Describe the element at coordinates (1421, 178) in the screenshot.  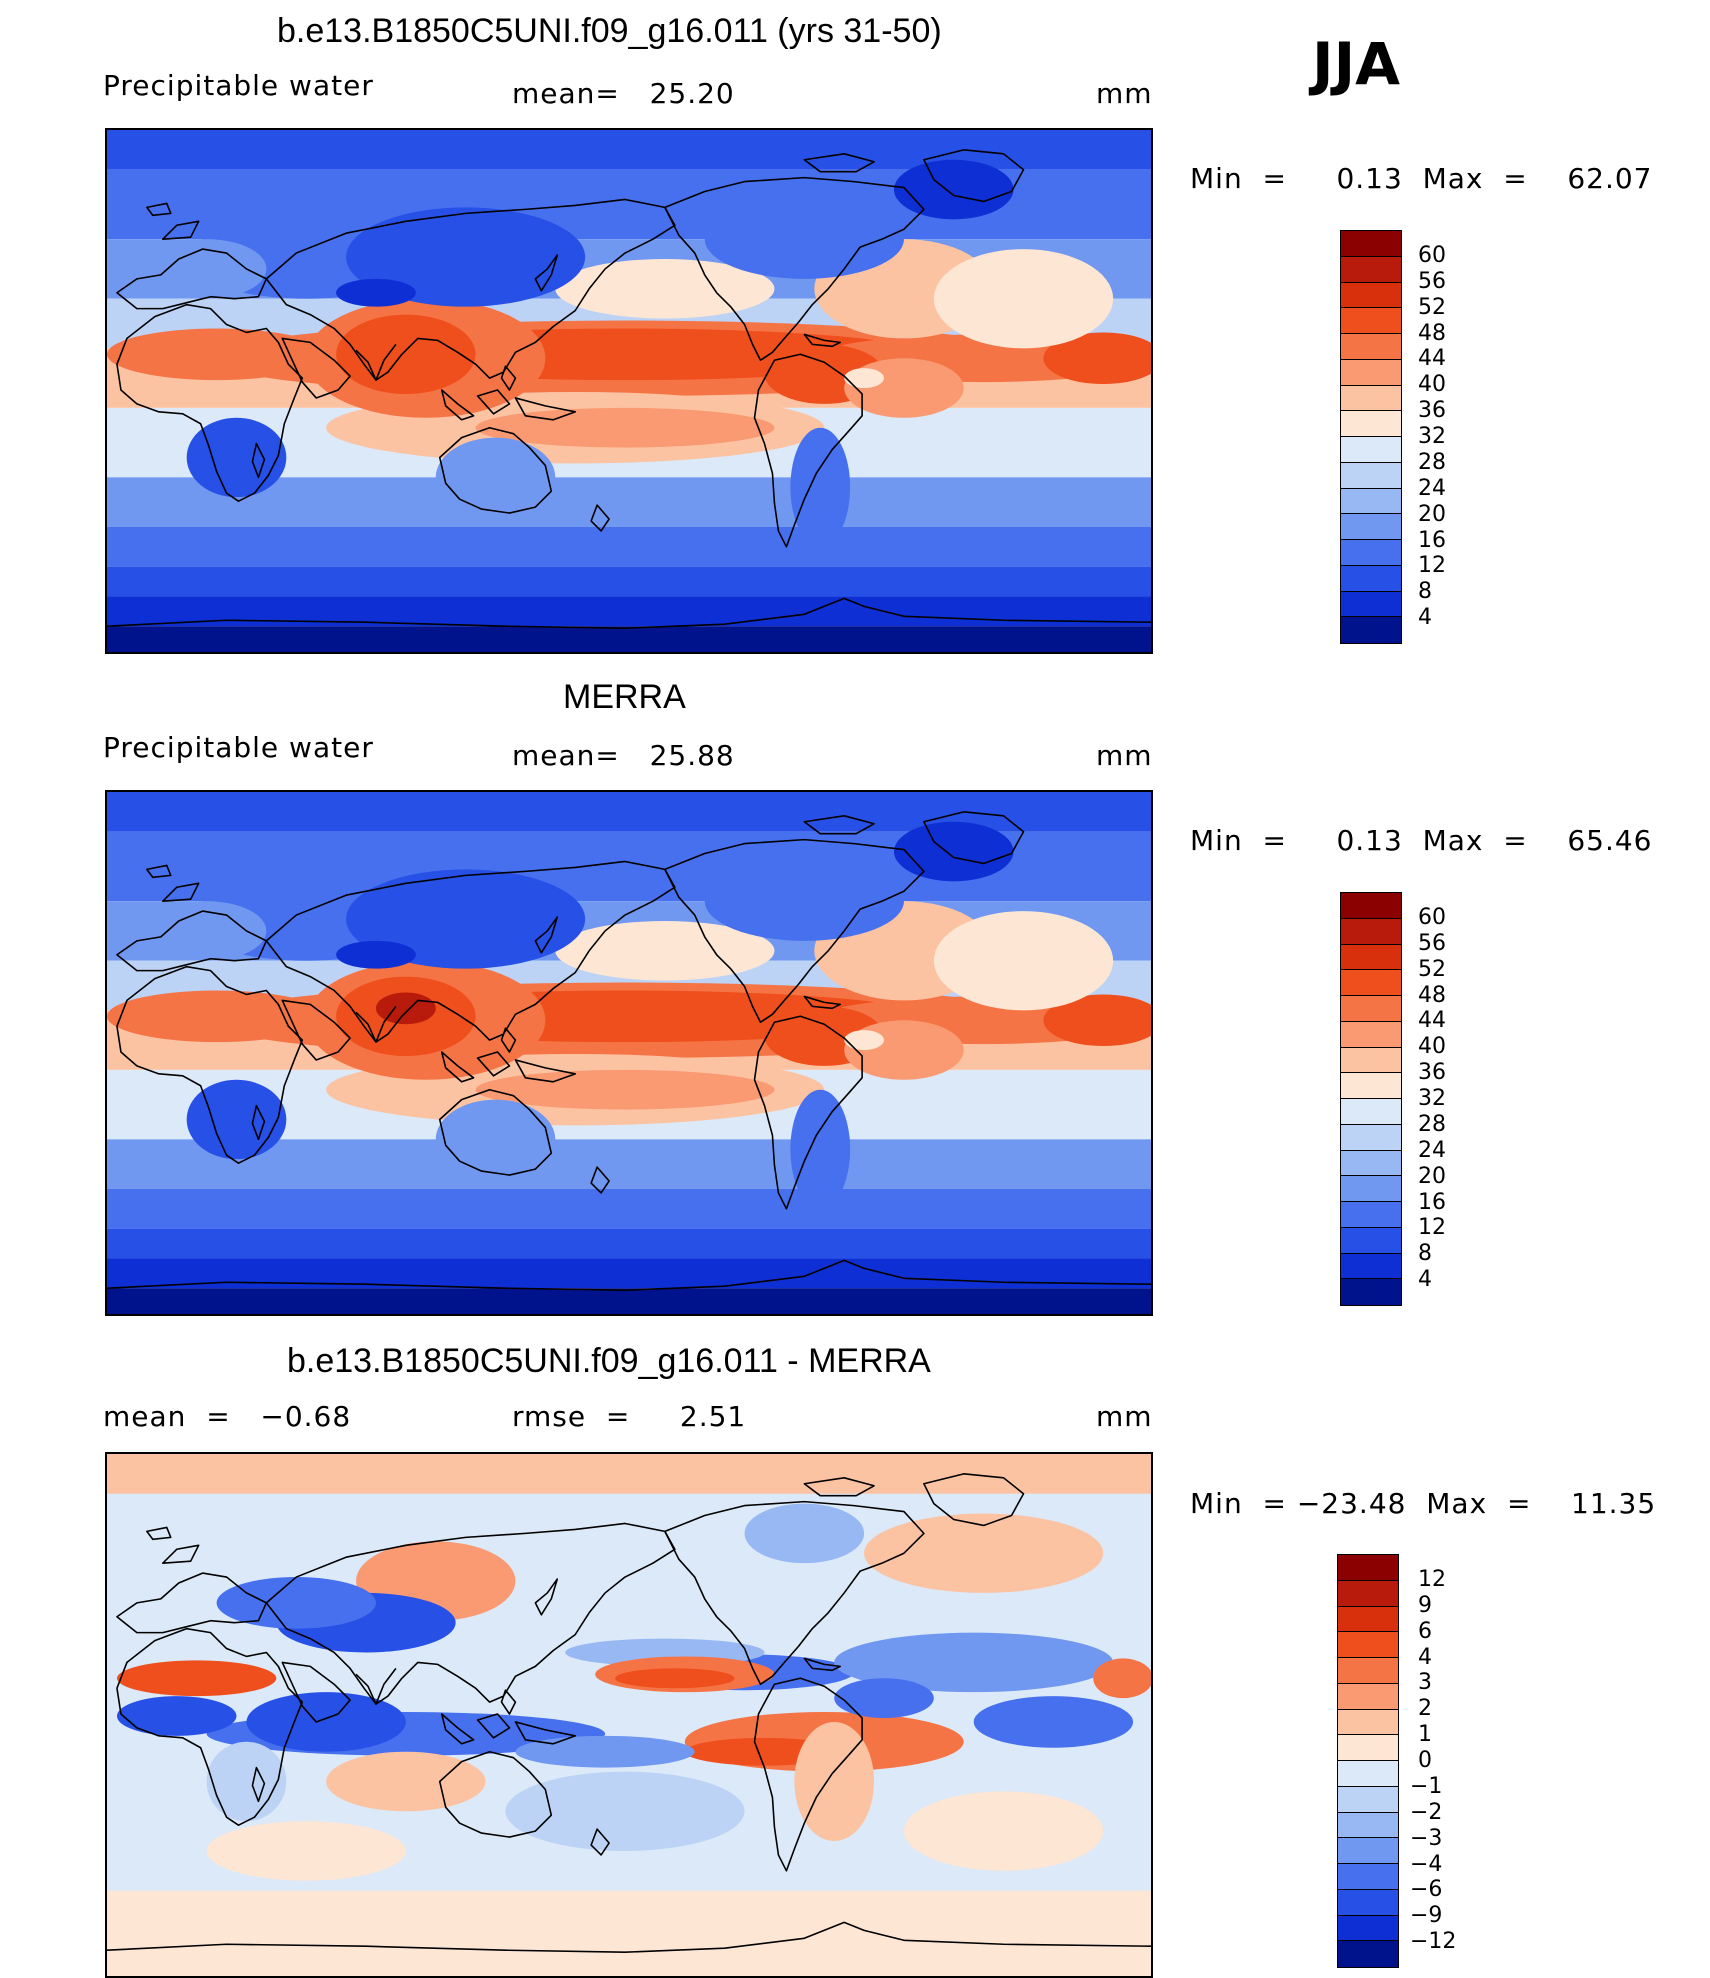
I see `panel1-minmax: Min = 0.13 Max = 62.07` at that location.